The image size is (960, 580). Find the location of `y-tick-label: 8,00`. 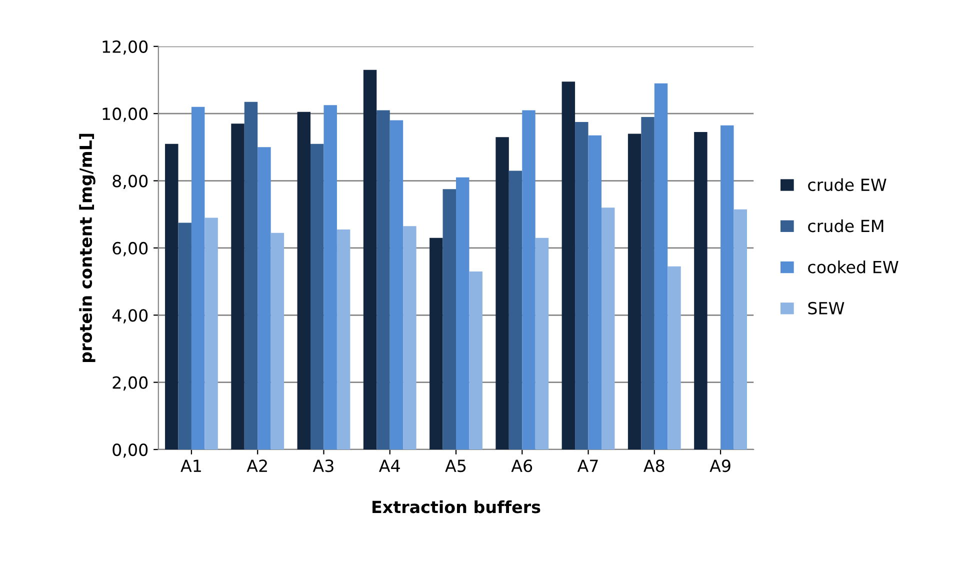

y-tick-label: 8,00 is located at coordinates (130, 182).